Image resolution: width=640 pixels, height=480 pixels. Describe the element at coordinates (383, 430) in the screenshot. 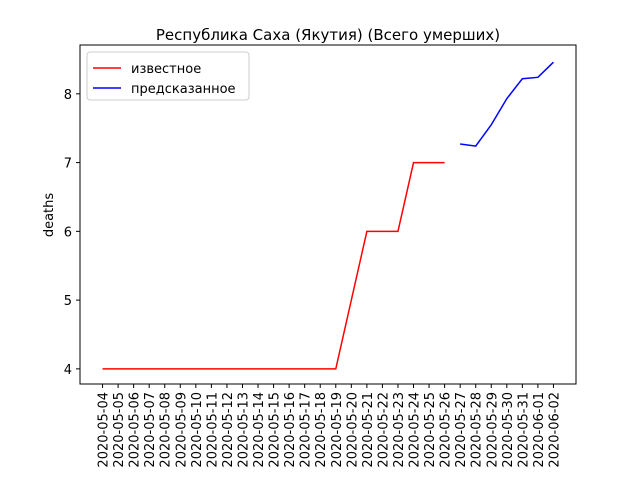

I see `x-tick-label: 2020-05-22` at that location.